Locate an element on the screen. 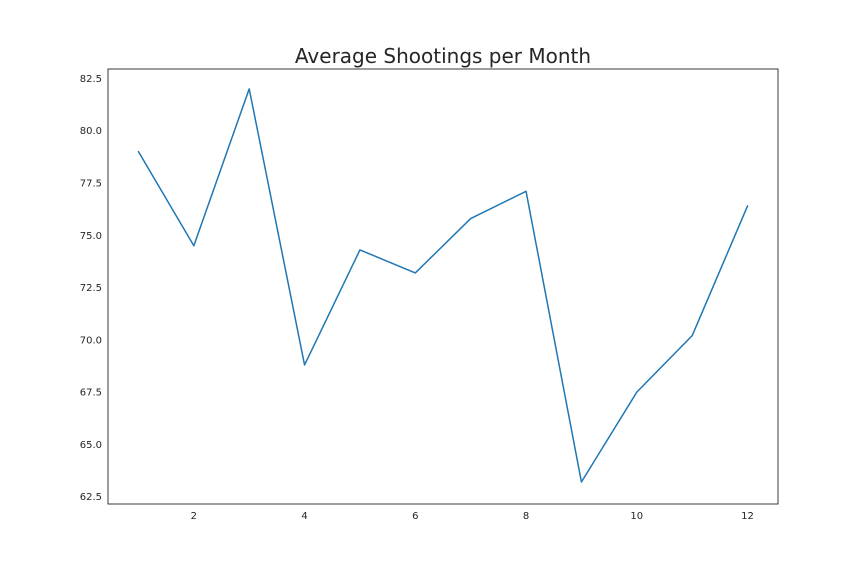 The width and height of the screenshot is (864, 576). x-tick-label: 12 is located at coordinates (747, 516).